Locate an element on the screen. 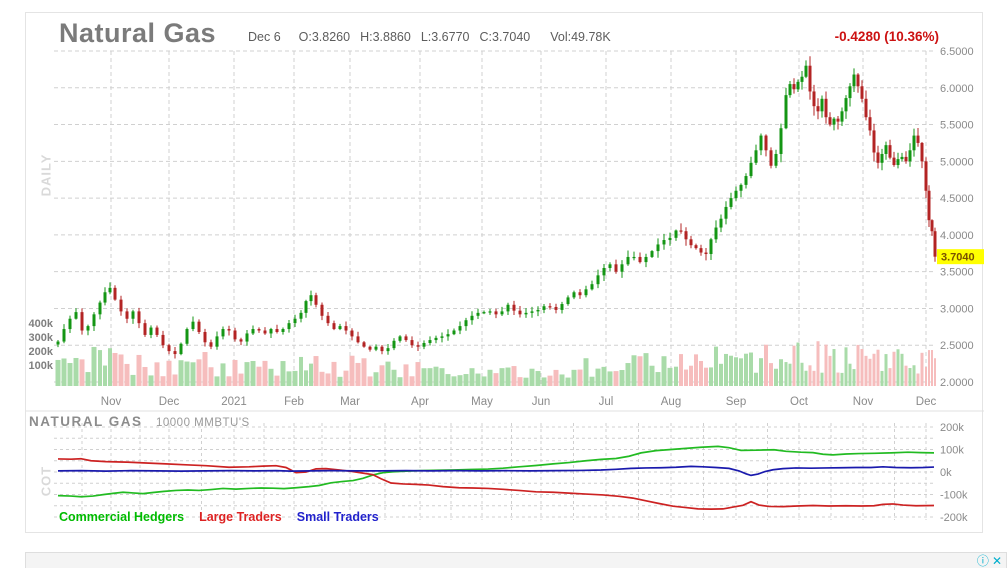 The width and height of the screenshot is (1007, 568). svg-text: Jun is located at coordinates (541, 402).